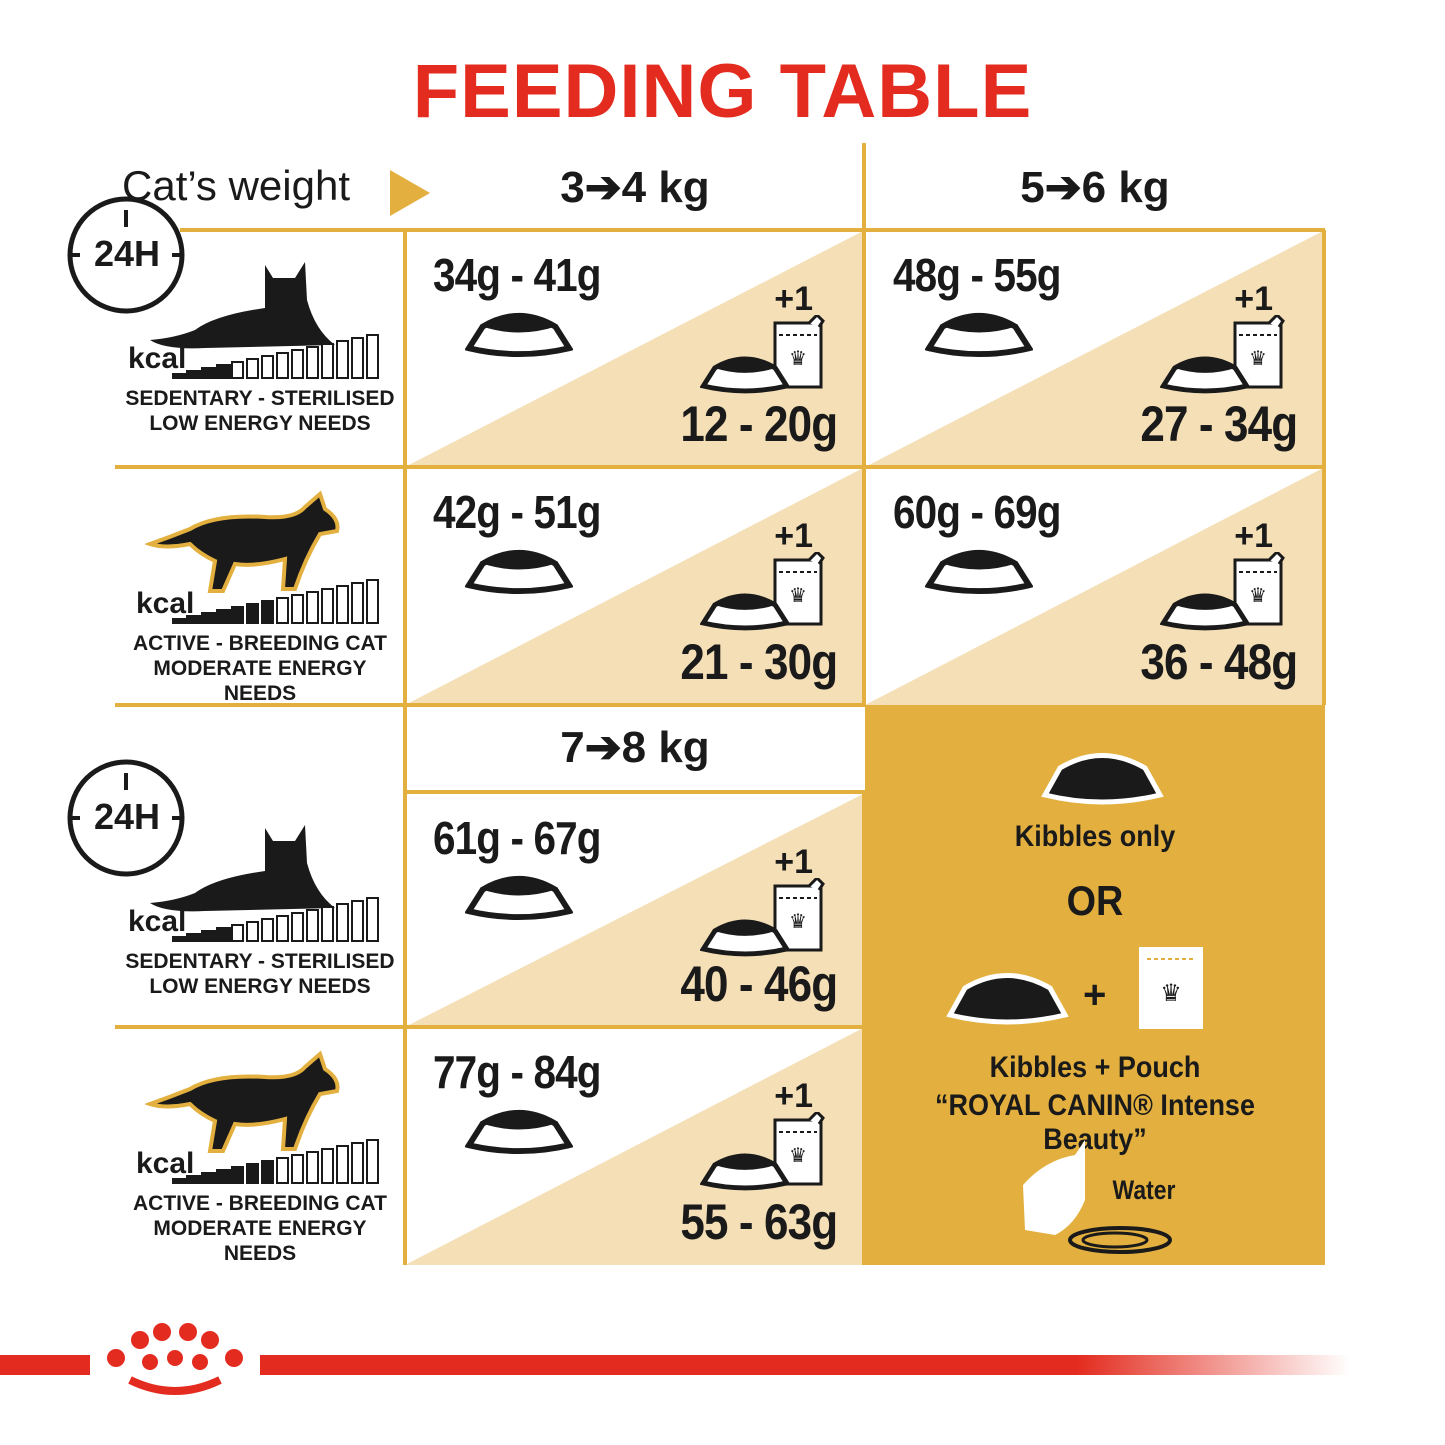  What do you see at coordinates (635, 747) in the screenshot?
I see `weight-header-7-8: 7➔8 kg` at bounding box center [635, 747].